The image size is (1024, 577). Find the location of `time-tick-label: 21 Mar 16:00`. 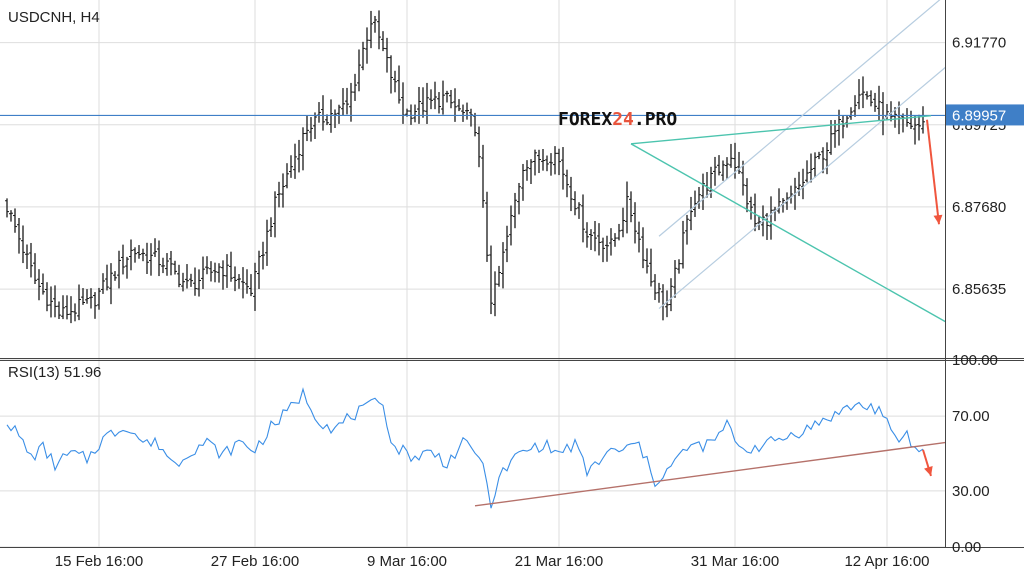

time-tick-label: 21 Mar 16:00 is located at coordinates (559, 561).